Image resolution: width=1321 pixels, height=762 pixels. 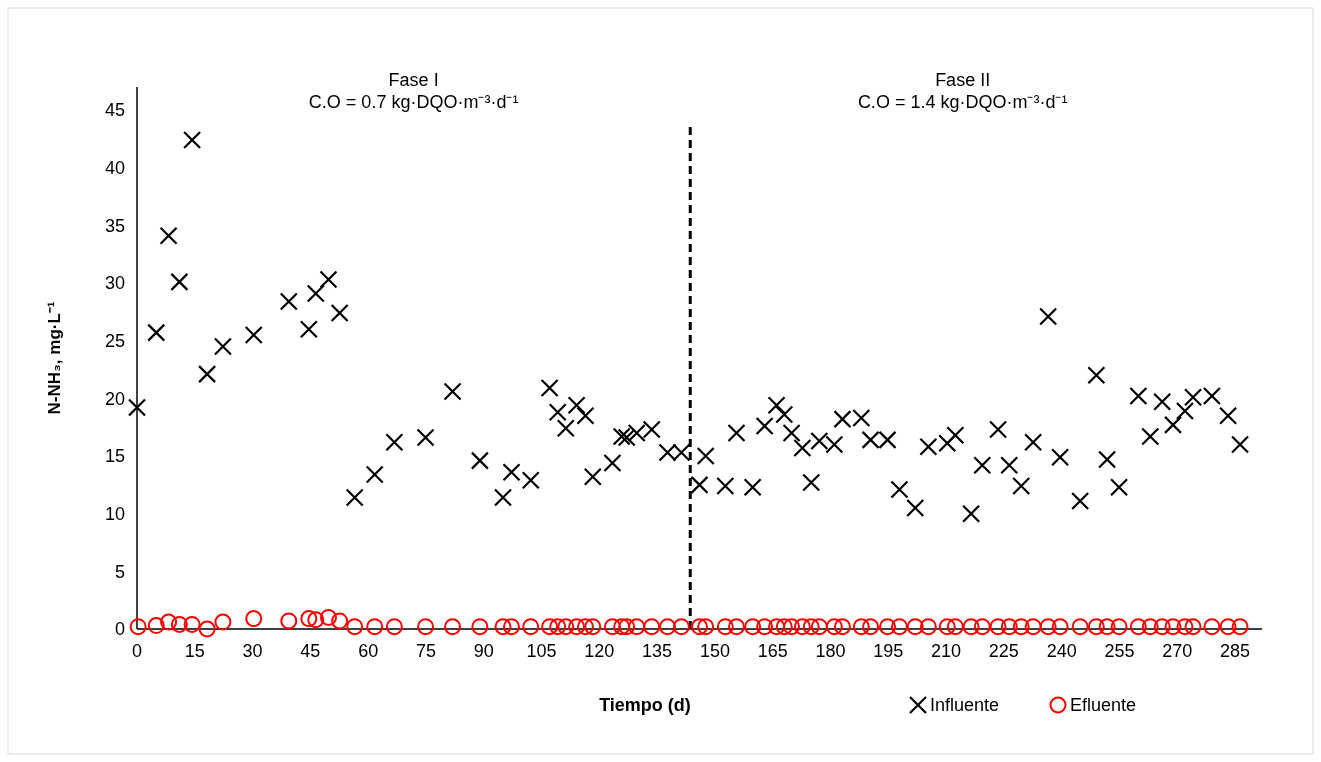 I want to click on x-tick-label: 75, so click(x=425, y=651).